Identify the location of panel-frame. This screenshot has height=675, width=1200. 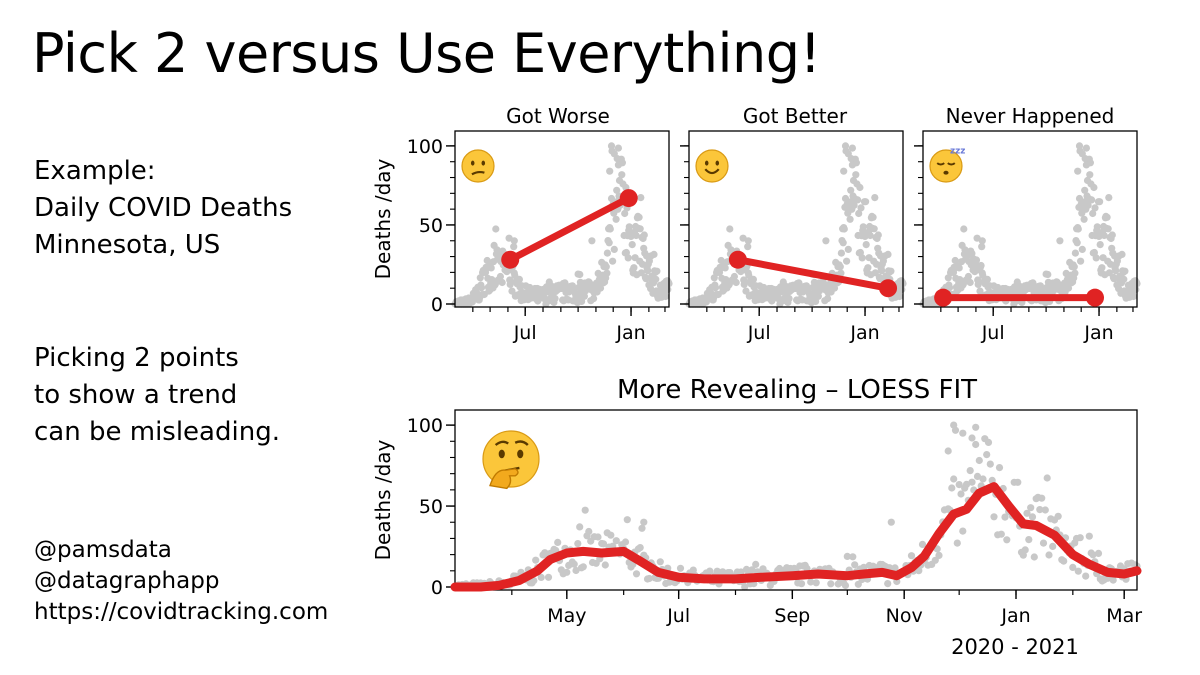
(796, 219).